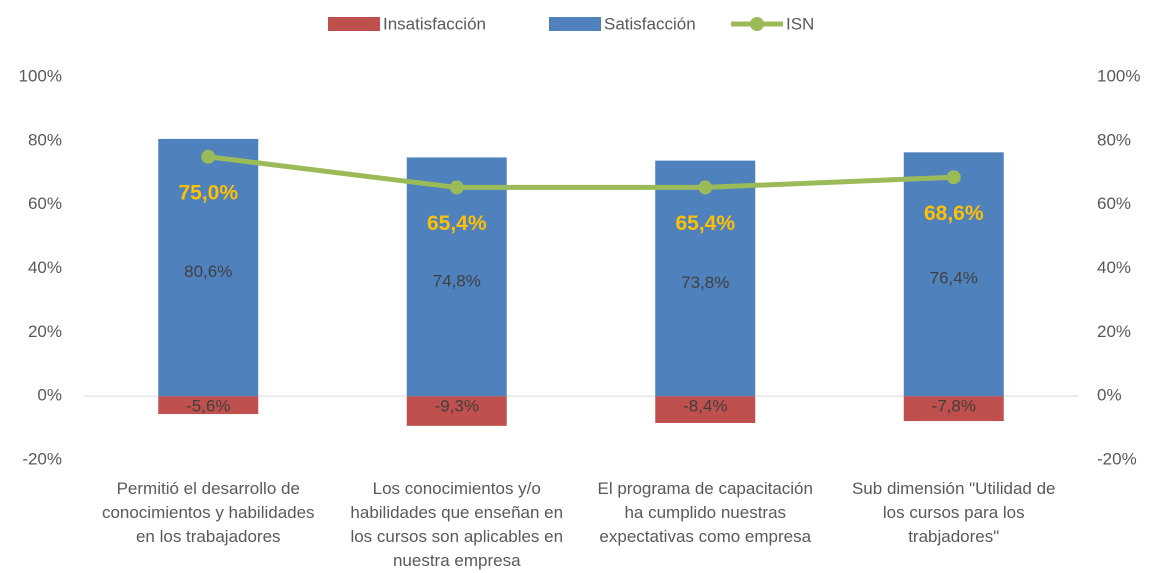  I want to click on y2-tick-label: 60%, so click(1114, 203).